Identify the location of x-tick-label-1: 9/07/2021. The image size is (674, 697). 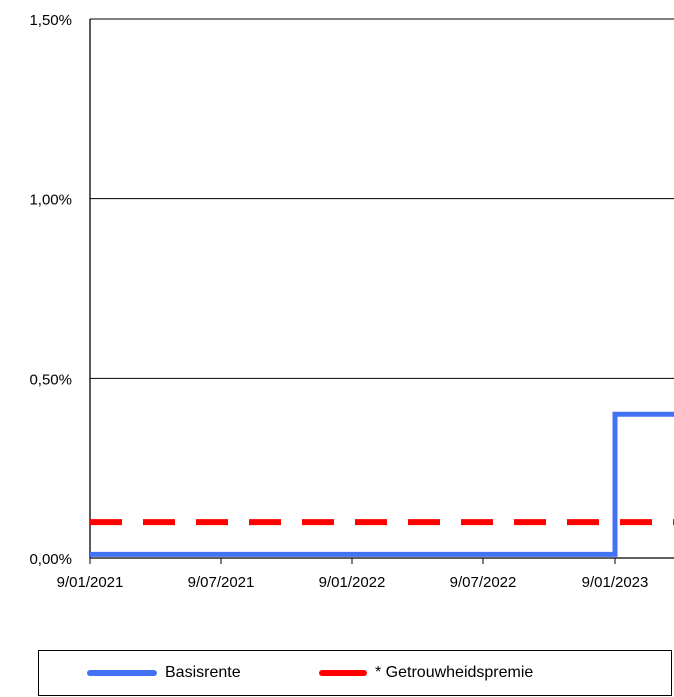
(221, 582).